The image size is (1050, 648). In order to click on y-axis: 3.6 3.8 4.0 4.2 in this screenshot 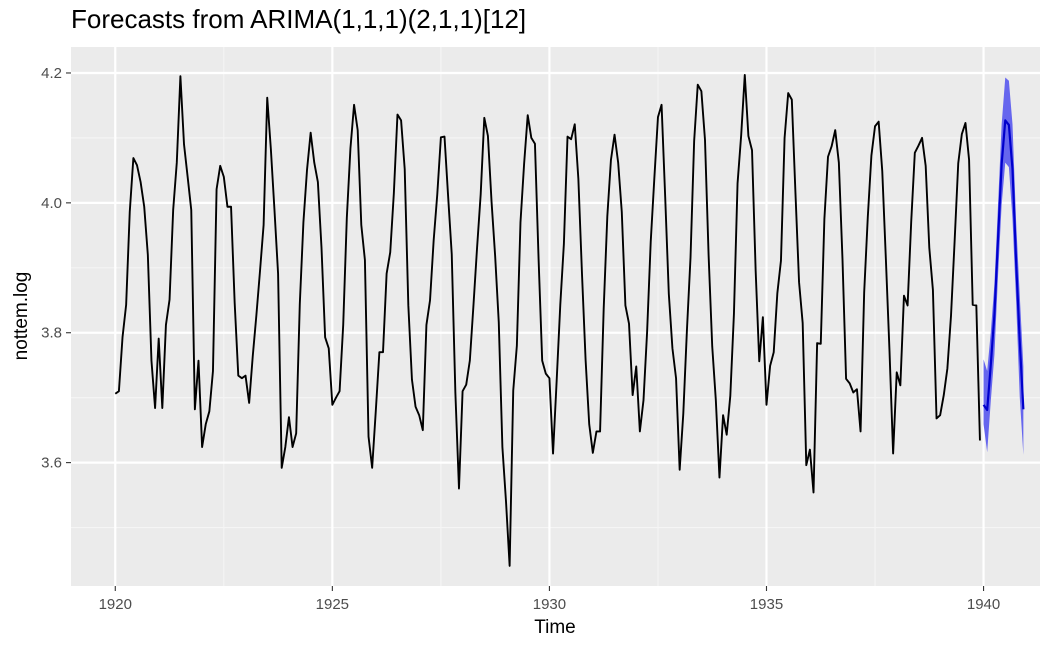, I will do `click(56, 268)`.